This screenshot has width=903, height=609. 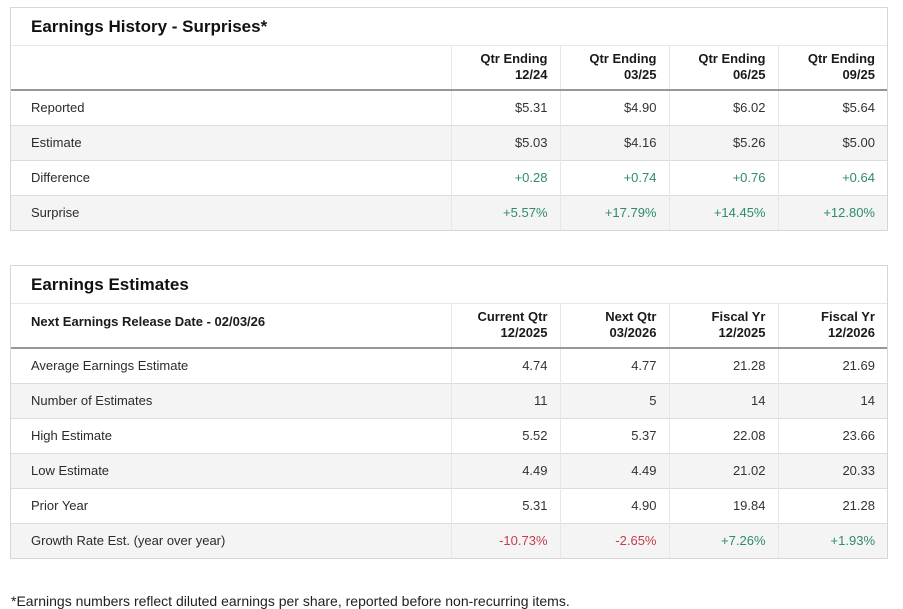 I want to click on column-header-line2: 03/2026, so click(x=633, y=332).